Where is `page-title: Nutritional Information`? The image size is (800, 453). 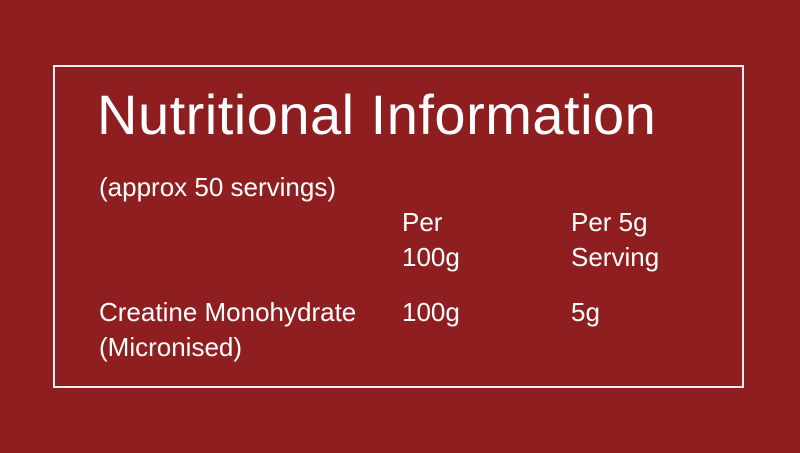
page-title: Nutritional Information is located at coordinates (377, 114).